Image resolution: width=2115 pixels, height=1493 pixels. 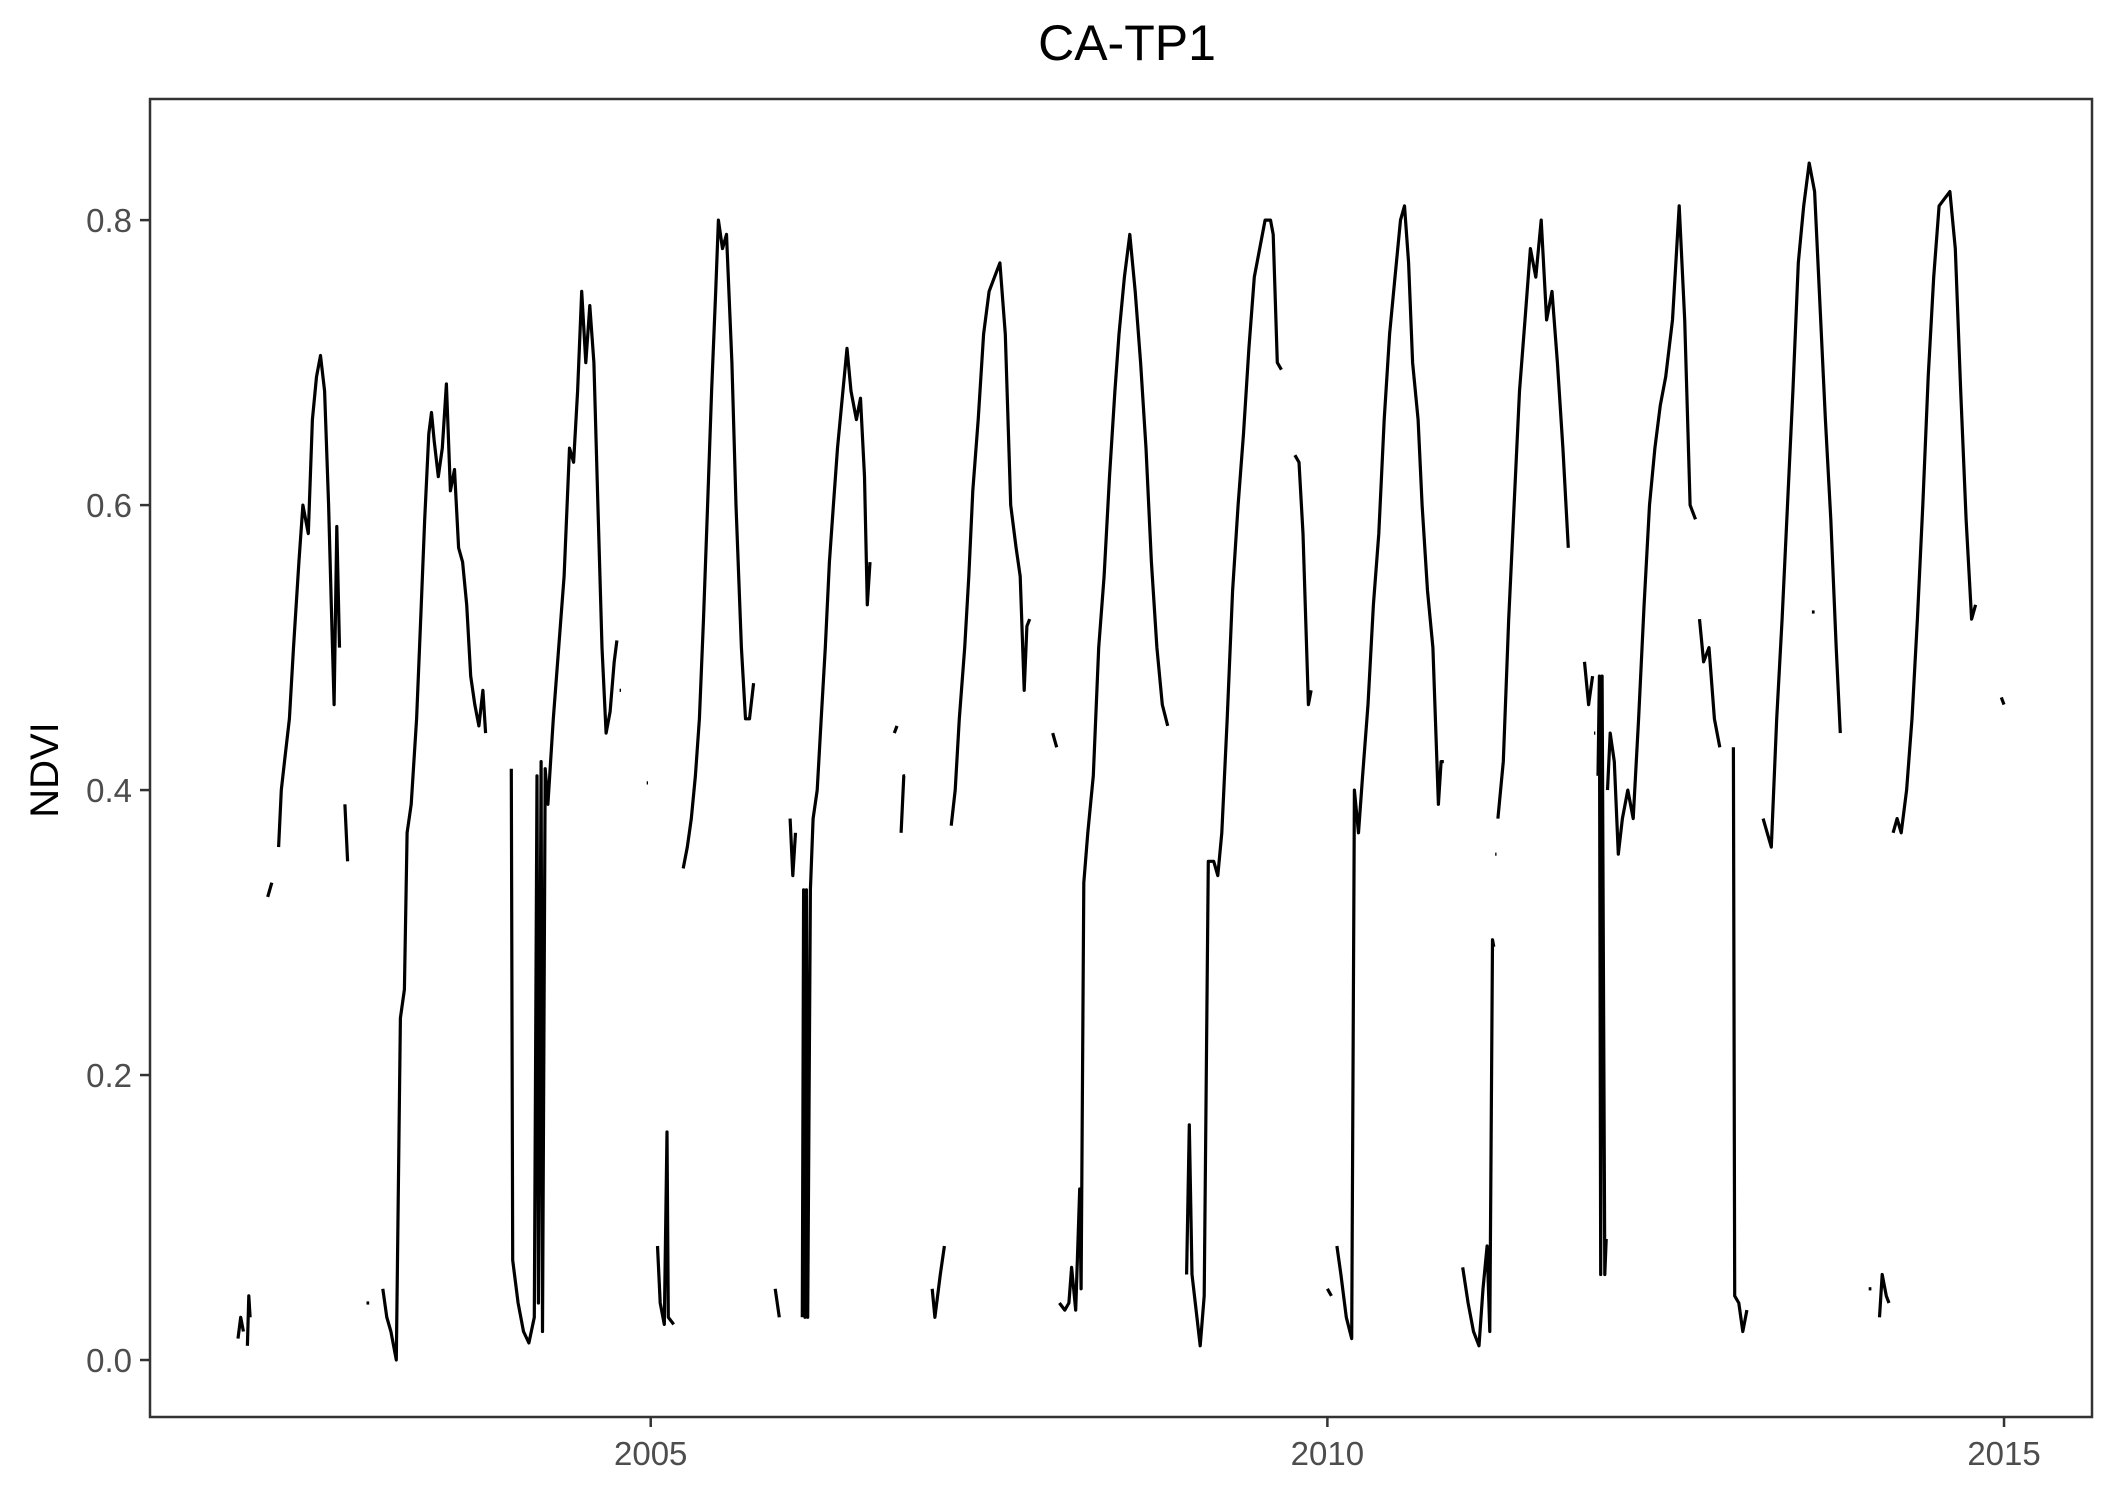 I want to click on y-axis: 0.0 0.2 0.4 0.6 0.8, so click(x=118, y=790).